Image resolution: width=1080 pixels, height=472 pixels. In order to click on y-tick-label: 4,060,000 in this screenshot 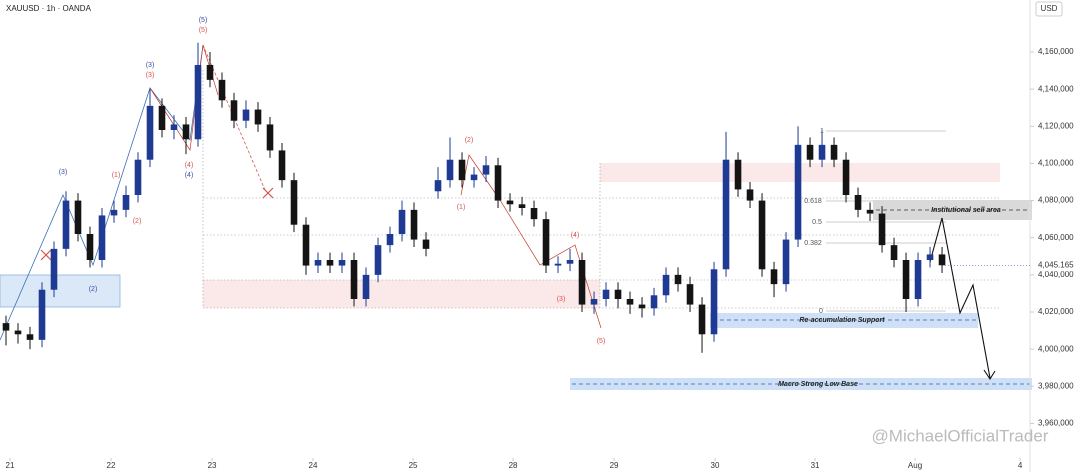, I will do `click(1056, 237)`.